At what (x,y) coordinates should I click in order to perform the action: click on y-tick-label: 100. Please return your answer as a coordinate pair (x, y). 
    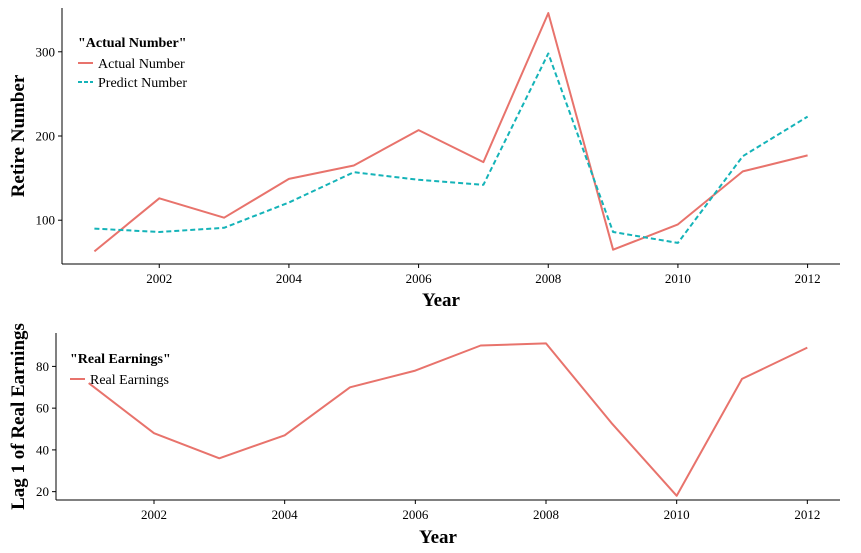
    Looking at the image, I should click on (46, 220).